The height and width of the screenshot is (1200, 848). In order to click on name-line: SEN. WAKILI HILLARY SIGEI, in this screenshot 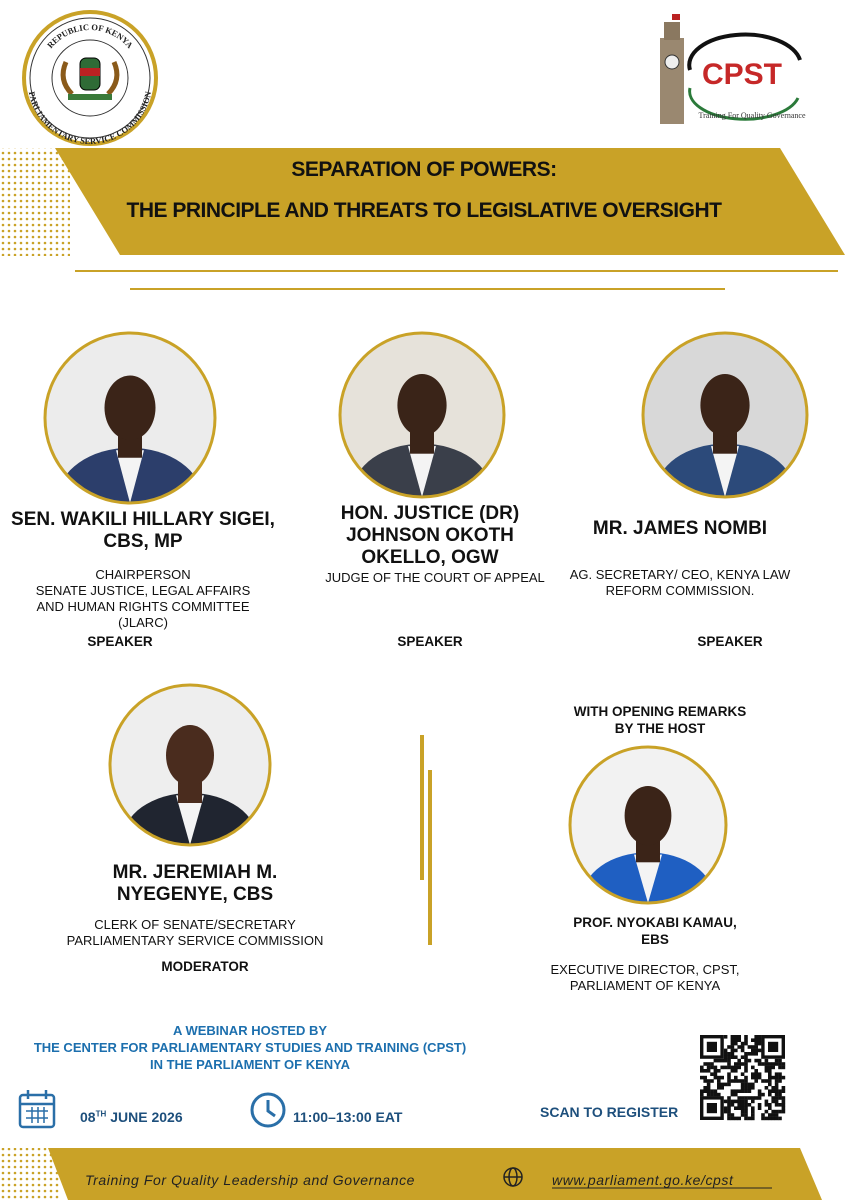, I will do `click(143, 519)`.